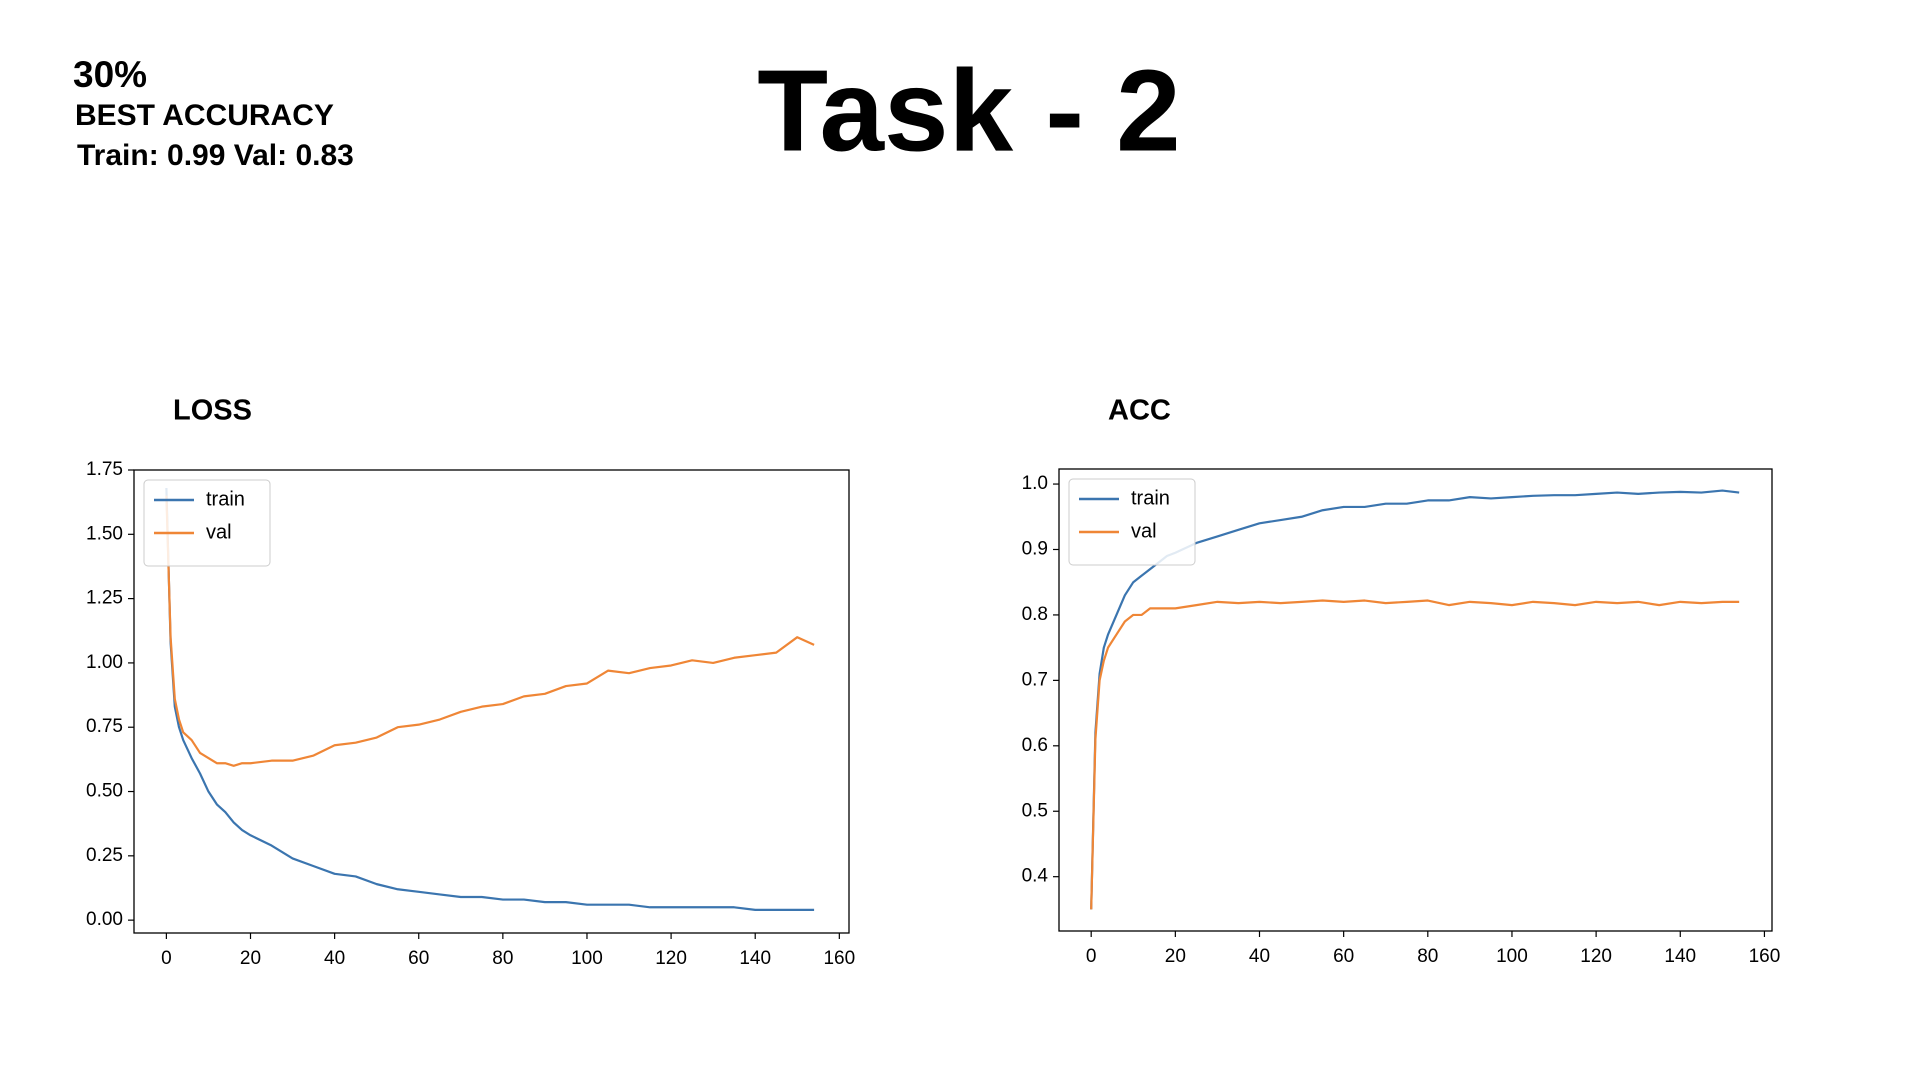 The width and height of the screenshot is (1920, 1085). Describe the element at coordinates (104, 726) in the screenshot. I see `y-tick-label: 0.75` at that location.